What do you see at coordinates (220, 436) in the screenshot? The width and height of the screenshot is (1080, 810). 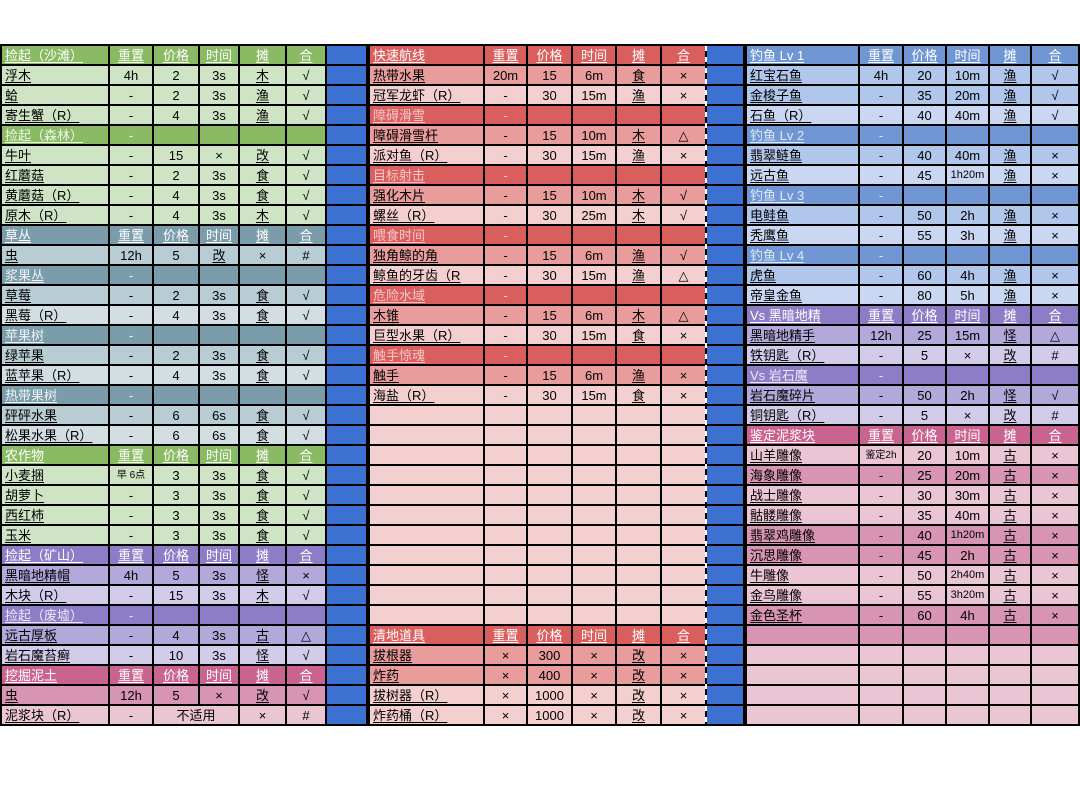 I see `cell-time: 6s` at bounding box center [220, 436].